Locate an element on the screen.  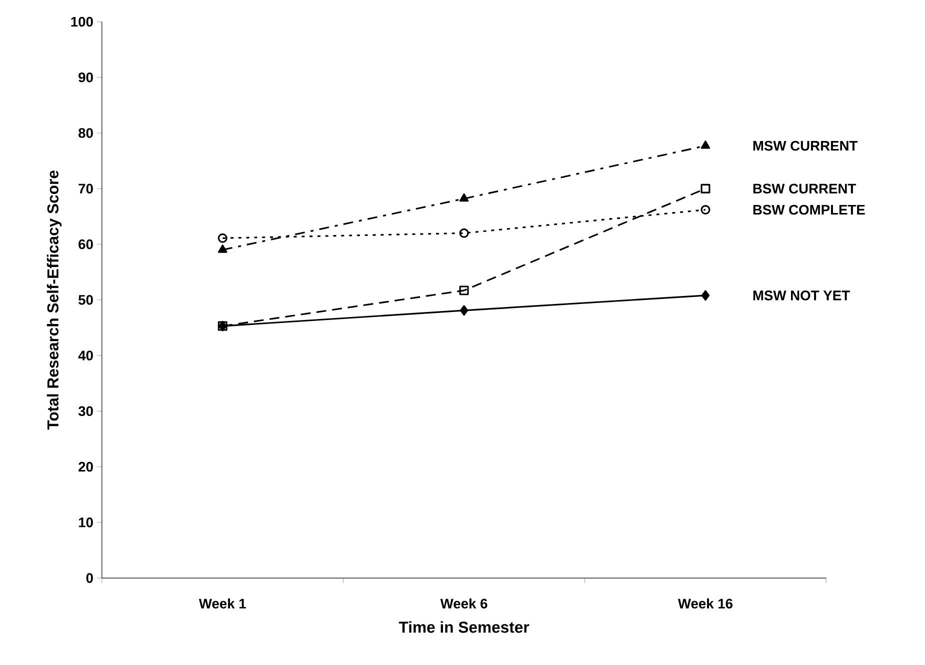
text: BSW CURRENT is located at coordinates (804, 189).